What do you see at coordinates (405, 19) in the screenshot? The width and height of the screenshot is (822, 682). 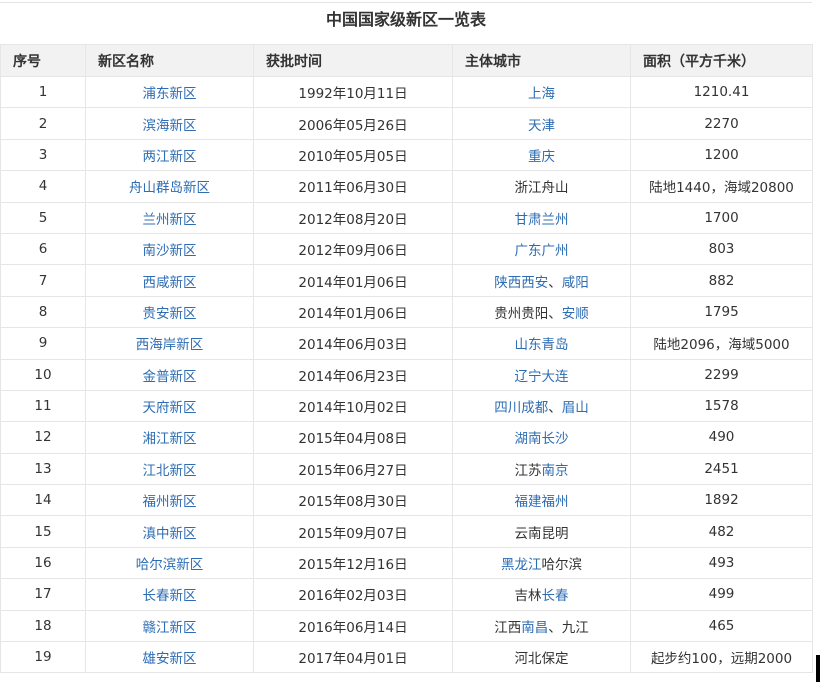 I see `table-title: 中国国家级新区一览表` at bounding box center [405, 19].